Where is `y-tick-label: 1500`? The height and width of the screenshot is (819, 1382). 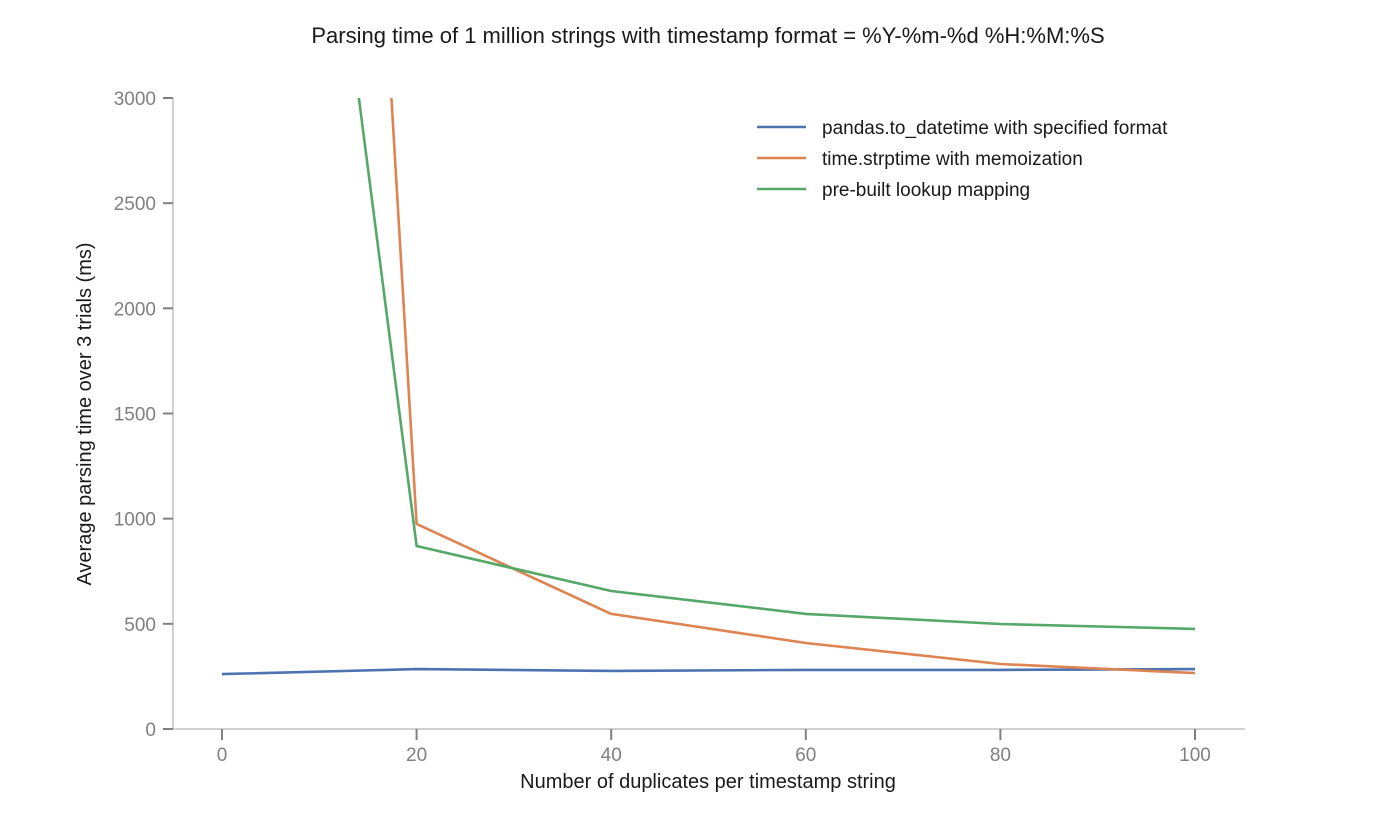 y-tick-label: 1500 is located at coordinates (135, 415).